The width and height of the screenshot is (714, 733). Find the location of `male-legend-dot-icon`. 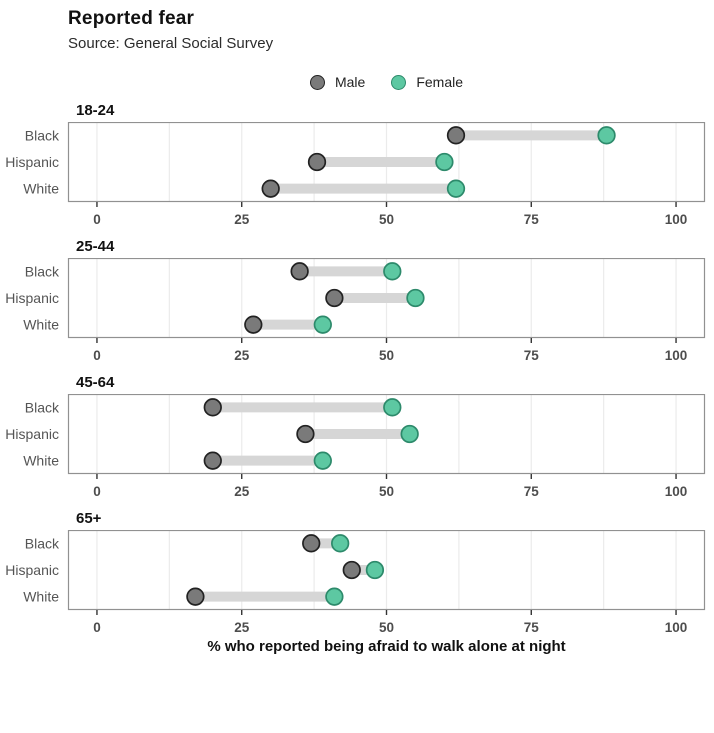

male-legend-dot-icon is located at coordinates (317, 82).